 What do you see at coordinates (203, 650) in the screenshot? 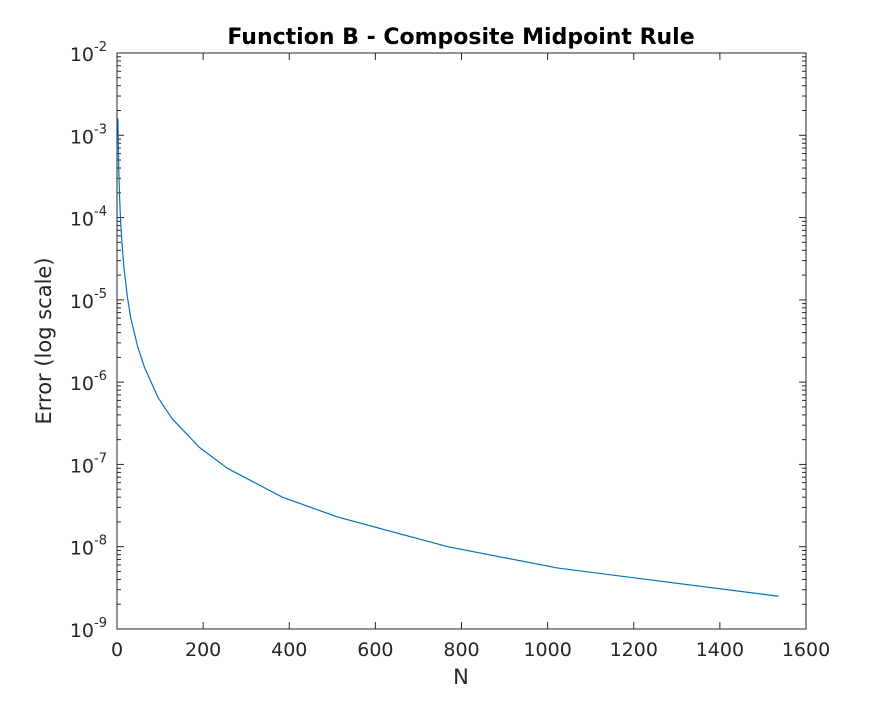
I see `x-tick-label: 200` at bounding box center [203, 650].